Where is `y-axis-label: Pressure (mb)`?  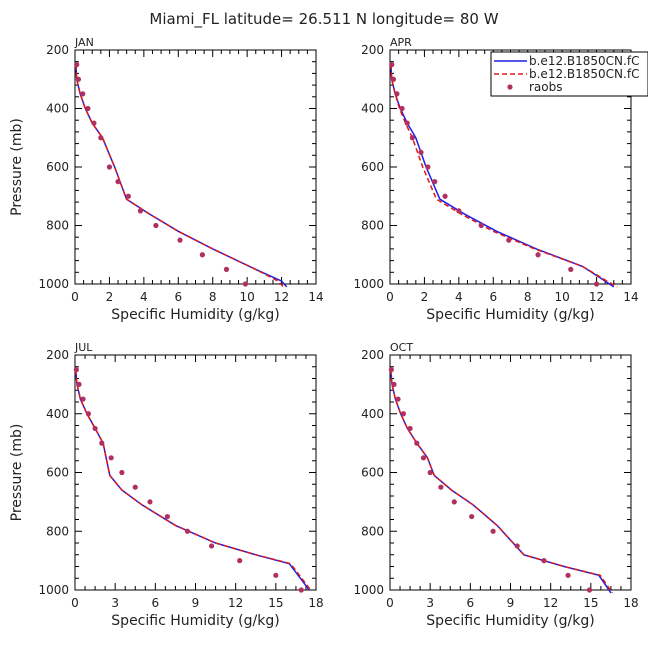 y-axis-label: Pressure (mb) is located at coordinates (17, 473).